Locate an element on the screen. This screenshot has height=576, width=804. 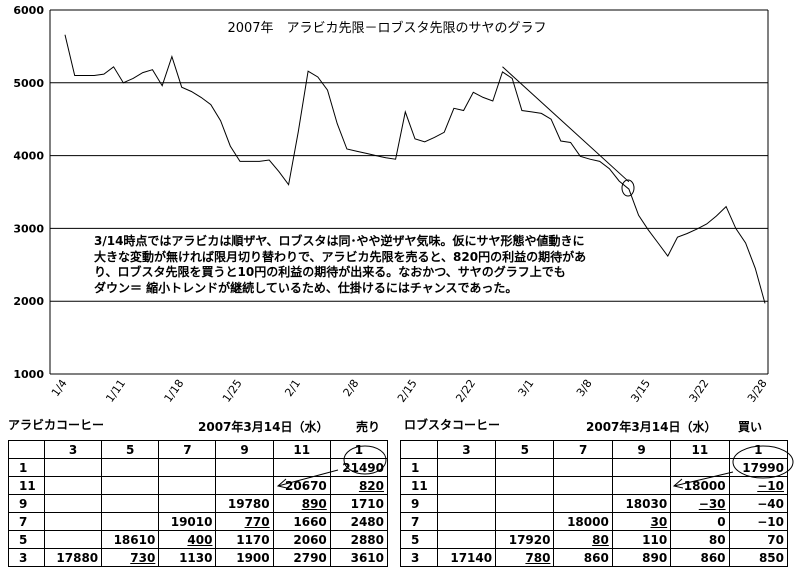
x-tick-1-4: 1/4 is located at coordinates (59, 388).